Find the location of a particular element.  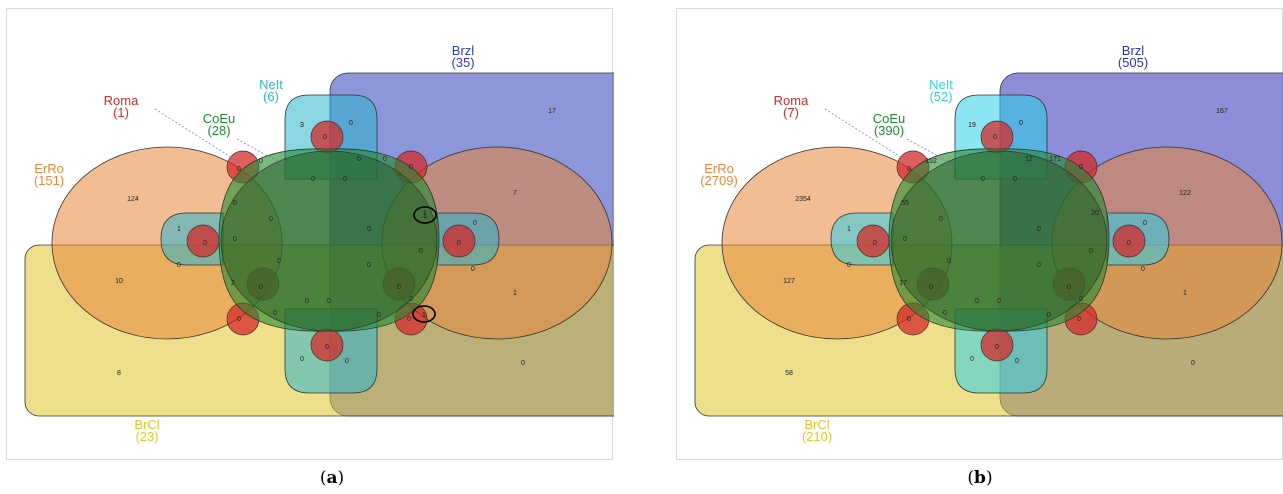

count-erro-brcl: 127 is located at coordinates (789, 281).